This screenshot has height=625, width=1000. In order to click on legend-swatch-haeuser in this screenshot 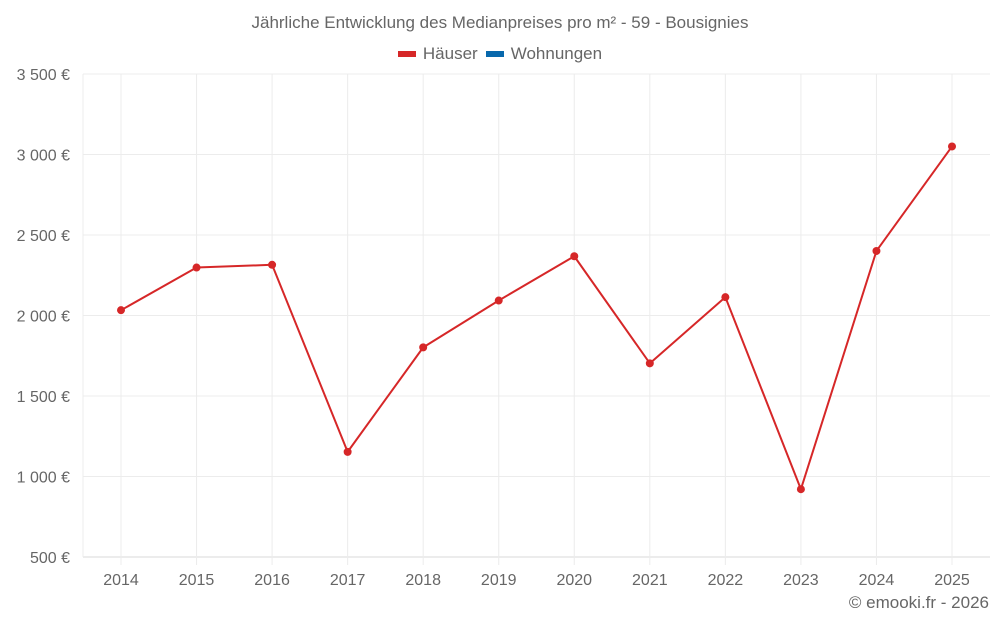, I will do `click(406, 54)`.